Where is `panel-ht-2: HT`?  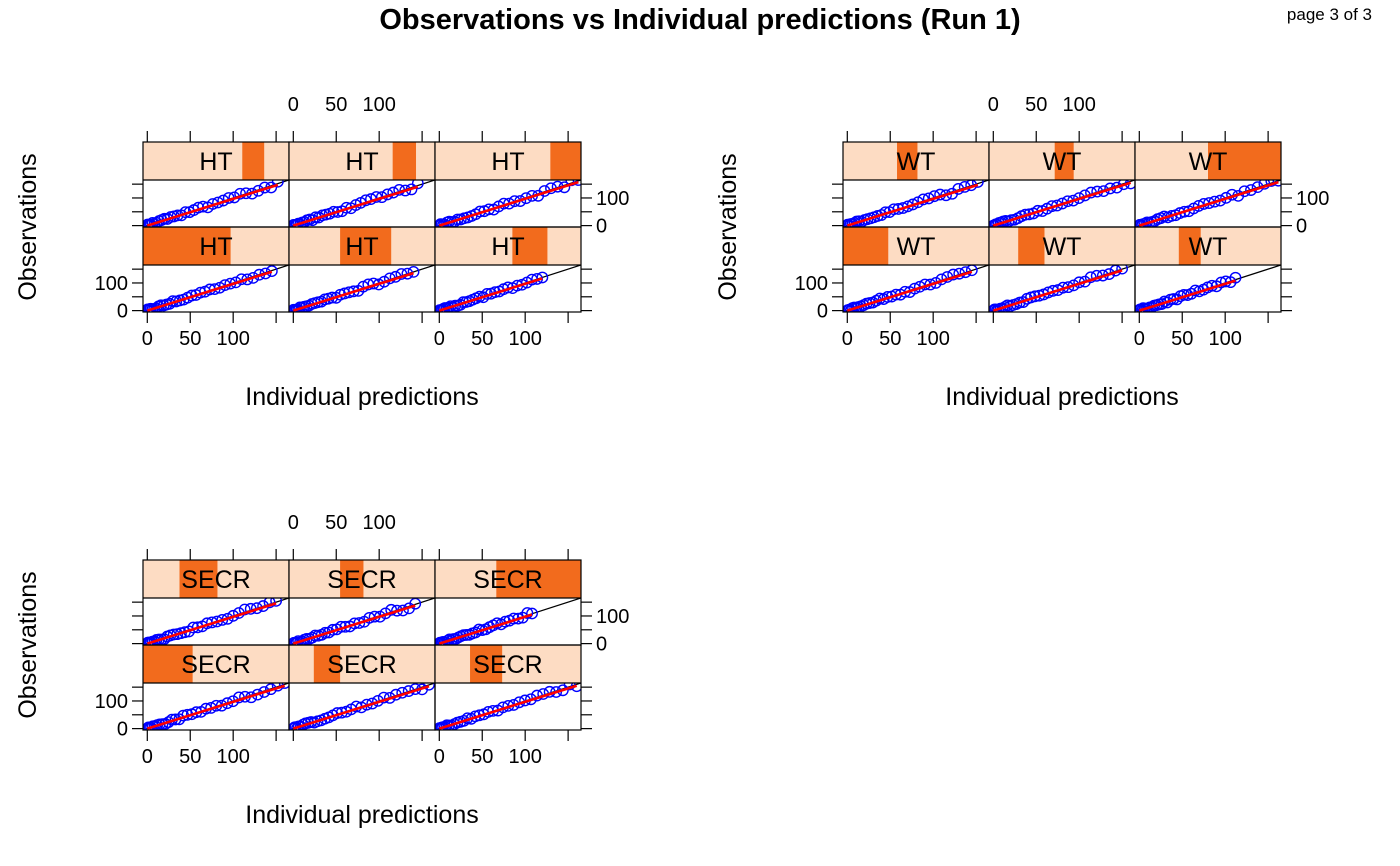
panel-ht-2: HT is located at coordinates (362, 269).